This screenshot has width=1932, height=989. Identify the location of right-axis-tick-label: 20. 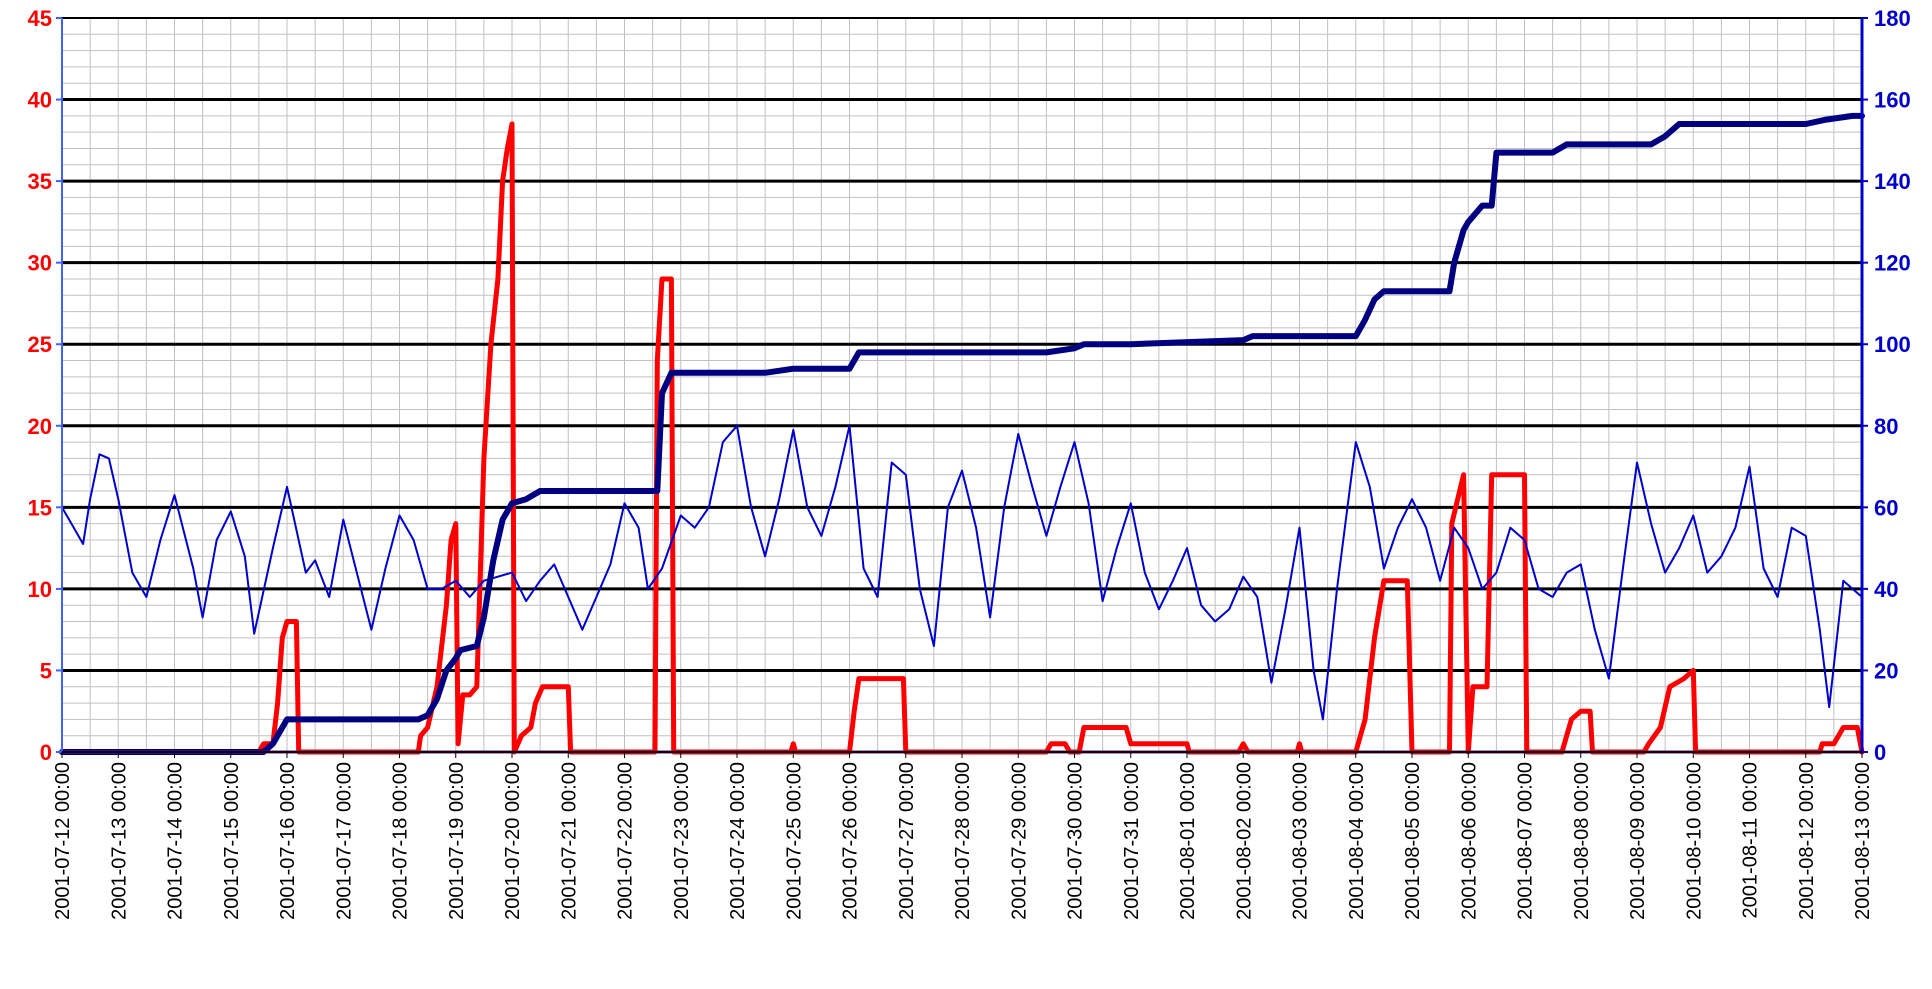
(1886, 670).